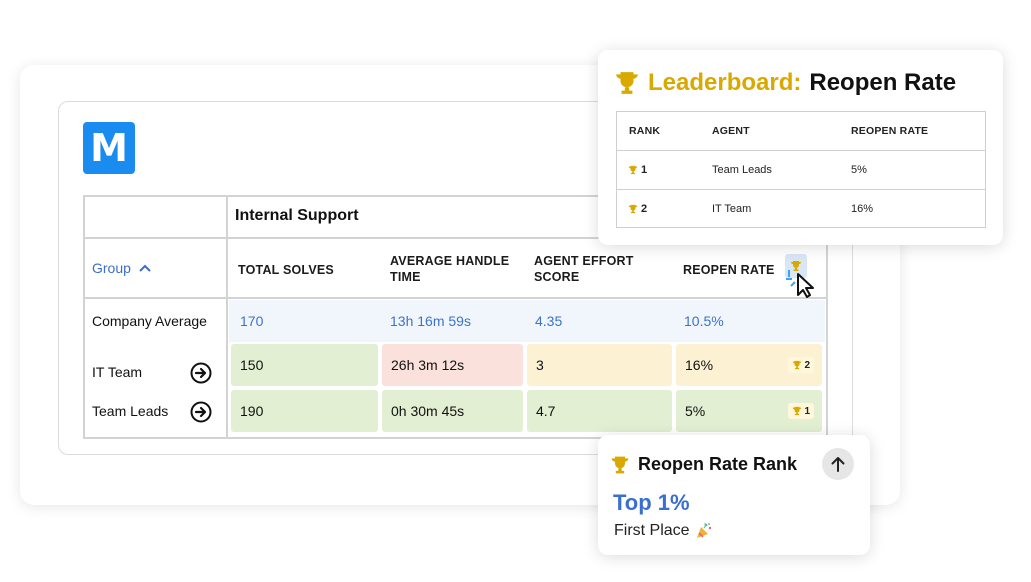 This screenshot has height=582, width=1031. Describe the element at coordinates (145, 268) in the screenshot. I see `chevron-up-icon` at that location.